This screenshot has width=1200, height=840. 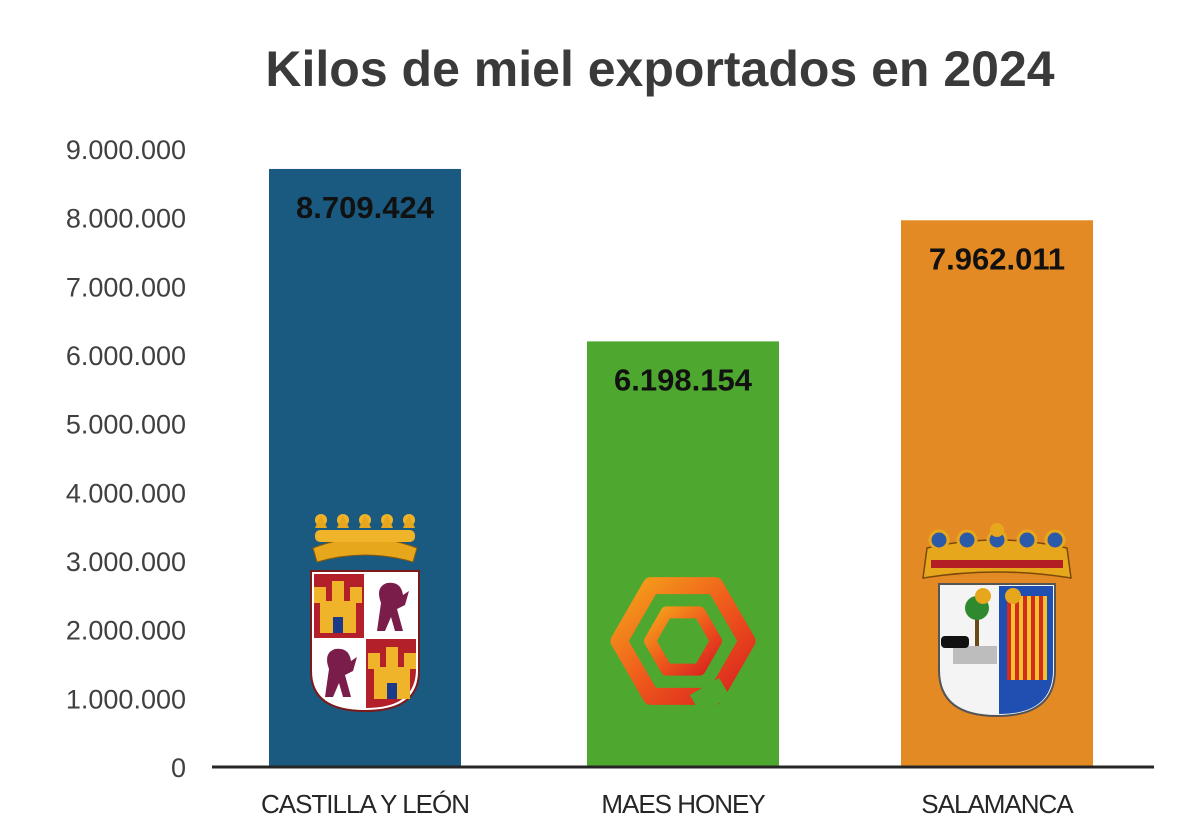 What do you see at coordinates (126, 493) in the screenshot?
I see `y-tick-label: 4.000.000` at bounding box center [126, 493].